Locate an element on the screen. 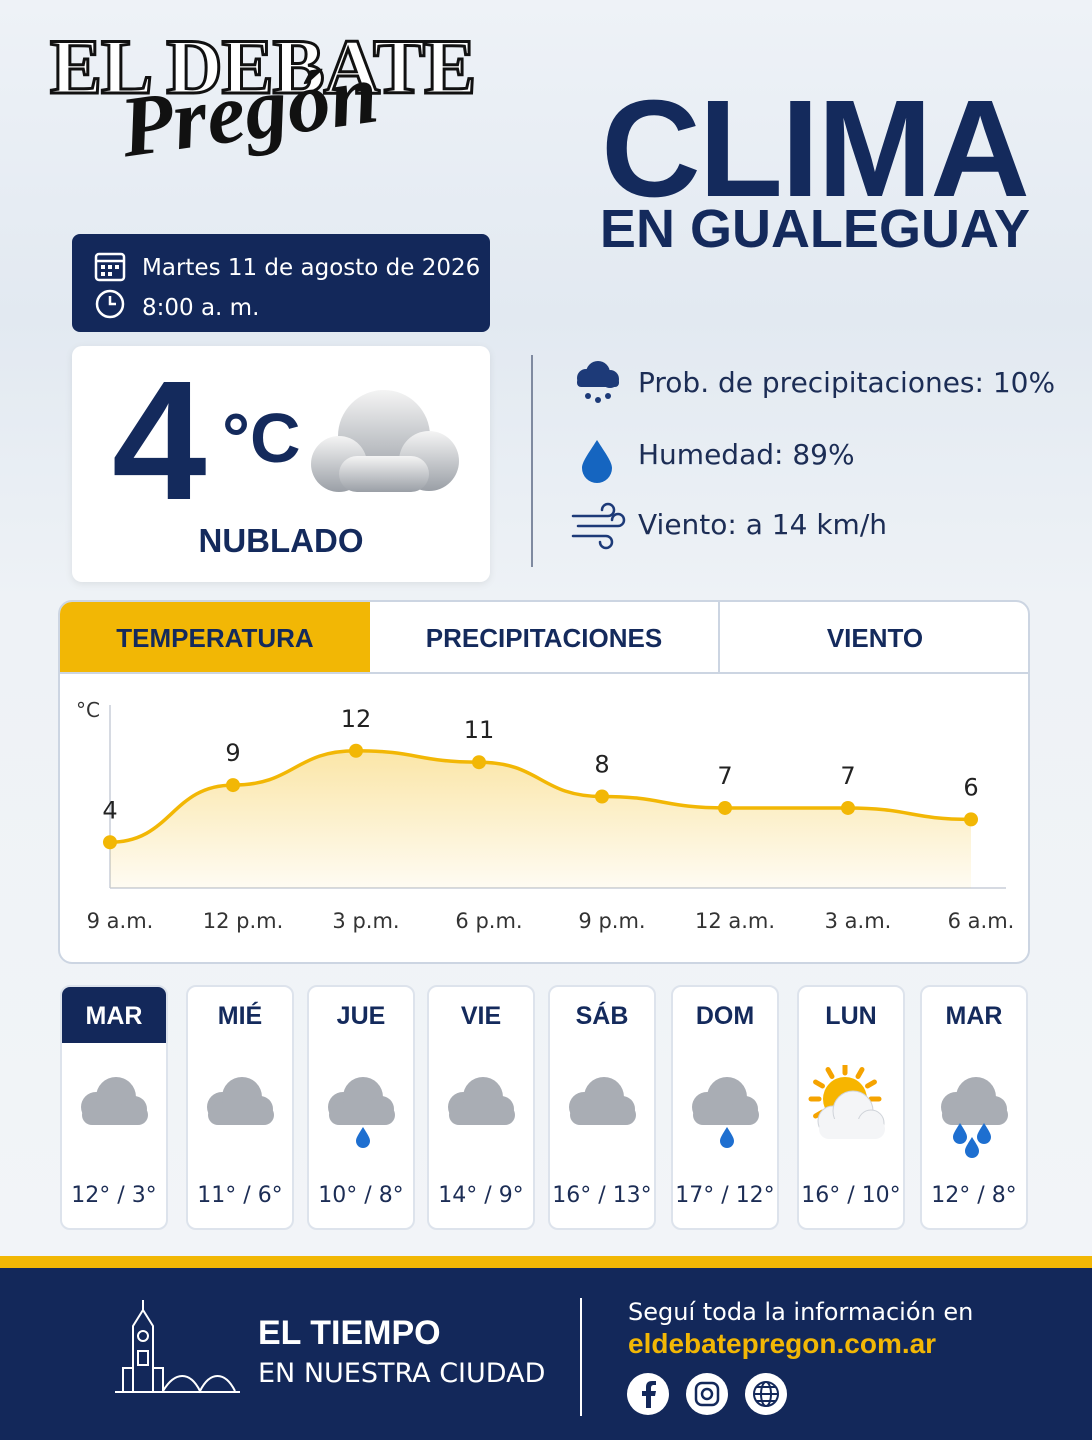 The width and height of the screenshot is (1092, 1440). social-icons is located at coordinates (707, 1394).